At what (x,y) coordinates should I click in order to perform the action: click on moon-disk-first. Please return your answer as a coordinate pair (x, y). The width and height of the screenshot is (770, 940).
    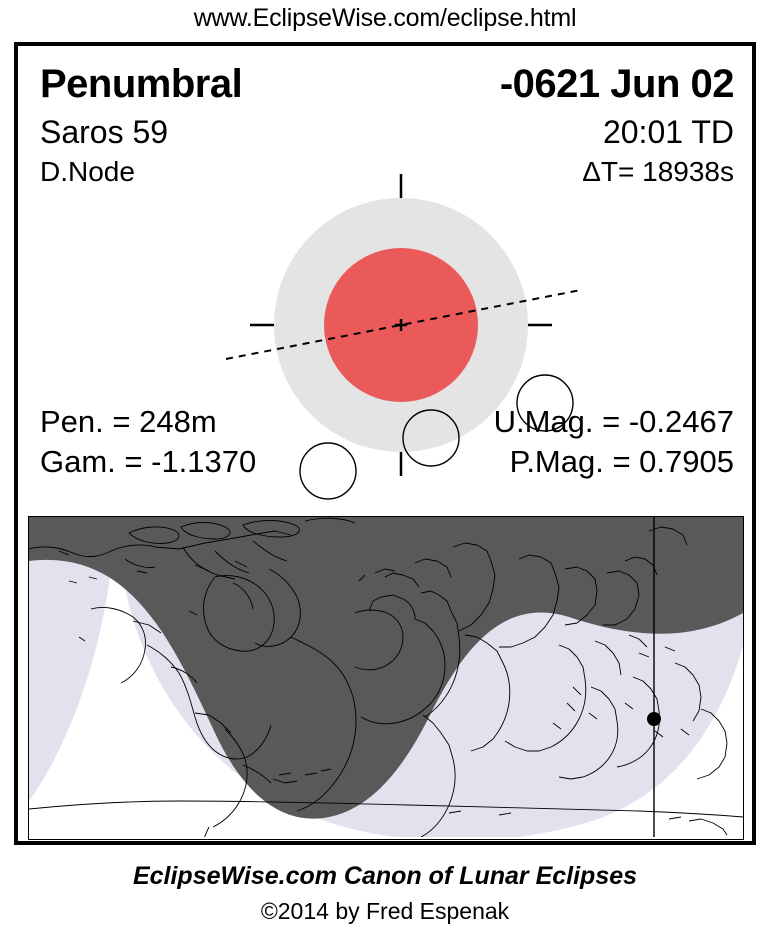
    Looking at the image, I should click on (328, 471).